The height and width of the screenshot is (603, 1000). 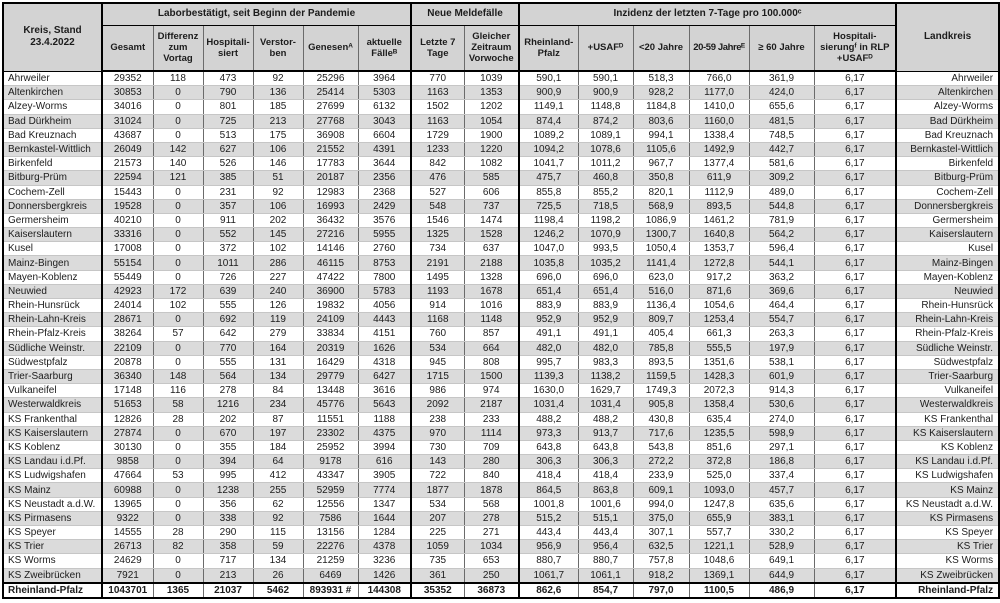 I want to click on row-label-kreis: Neuwied, so click(x=52, y=292).